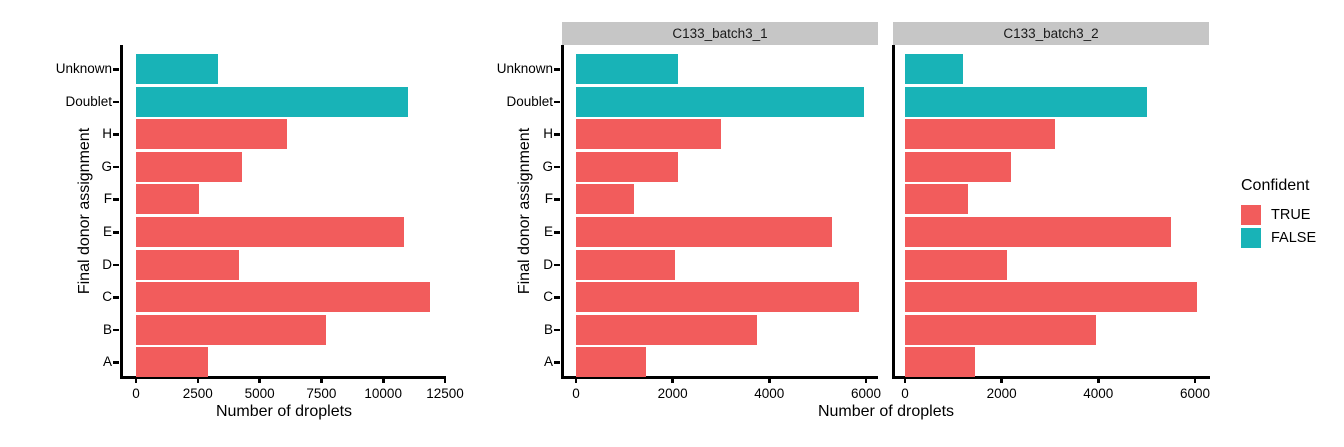  I want to click on legend-item-false: FALSE, so click(1278, 238).